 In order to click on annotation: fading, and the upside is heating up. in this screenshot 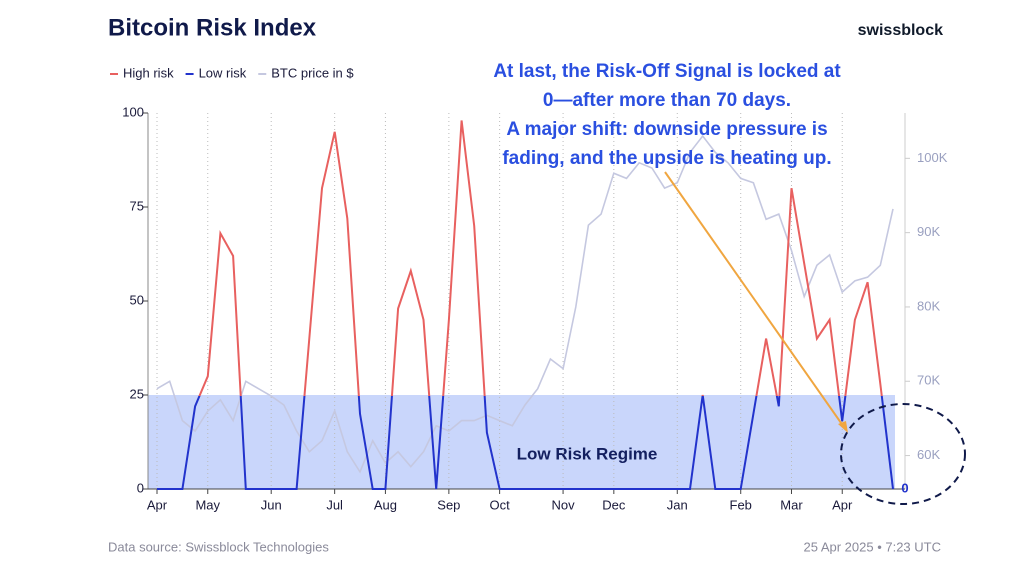, I will do `click(666, 158)`.